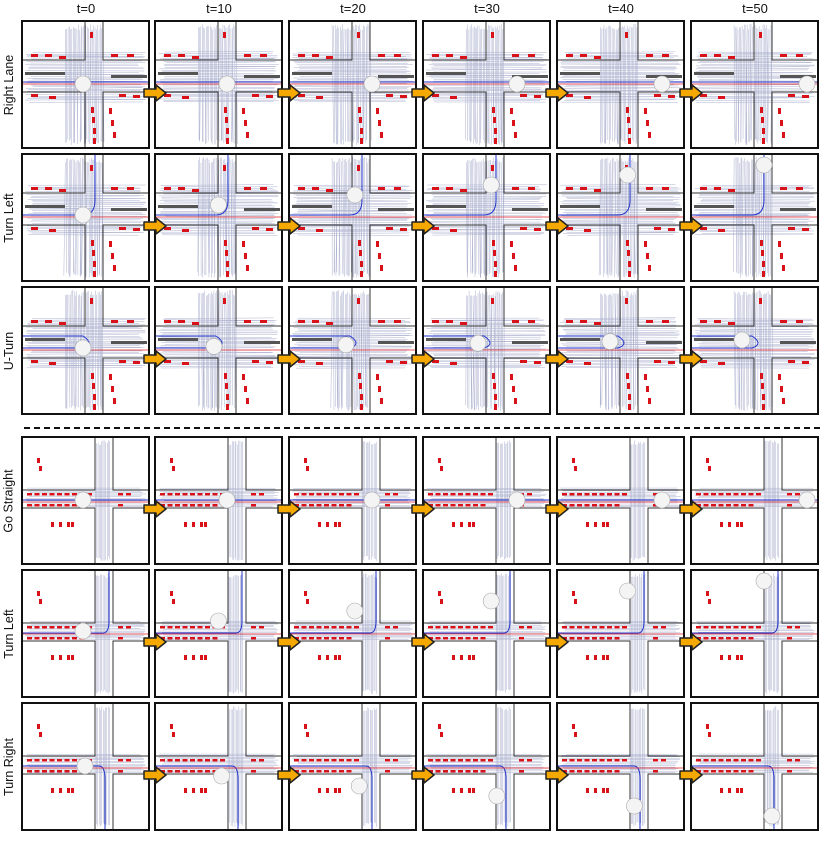 The image size is (830, 841). I want to click on column-label: t=40, so click(621, 8).